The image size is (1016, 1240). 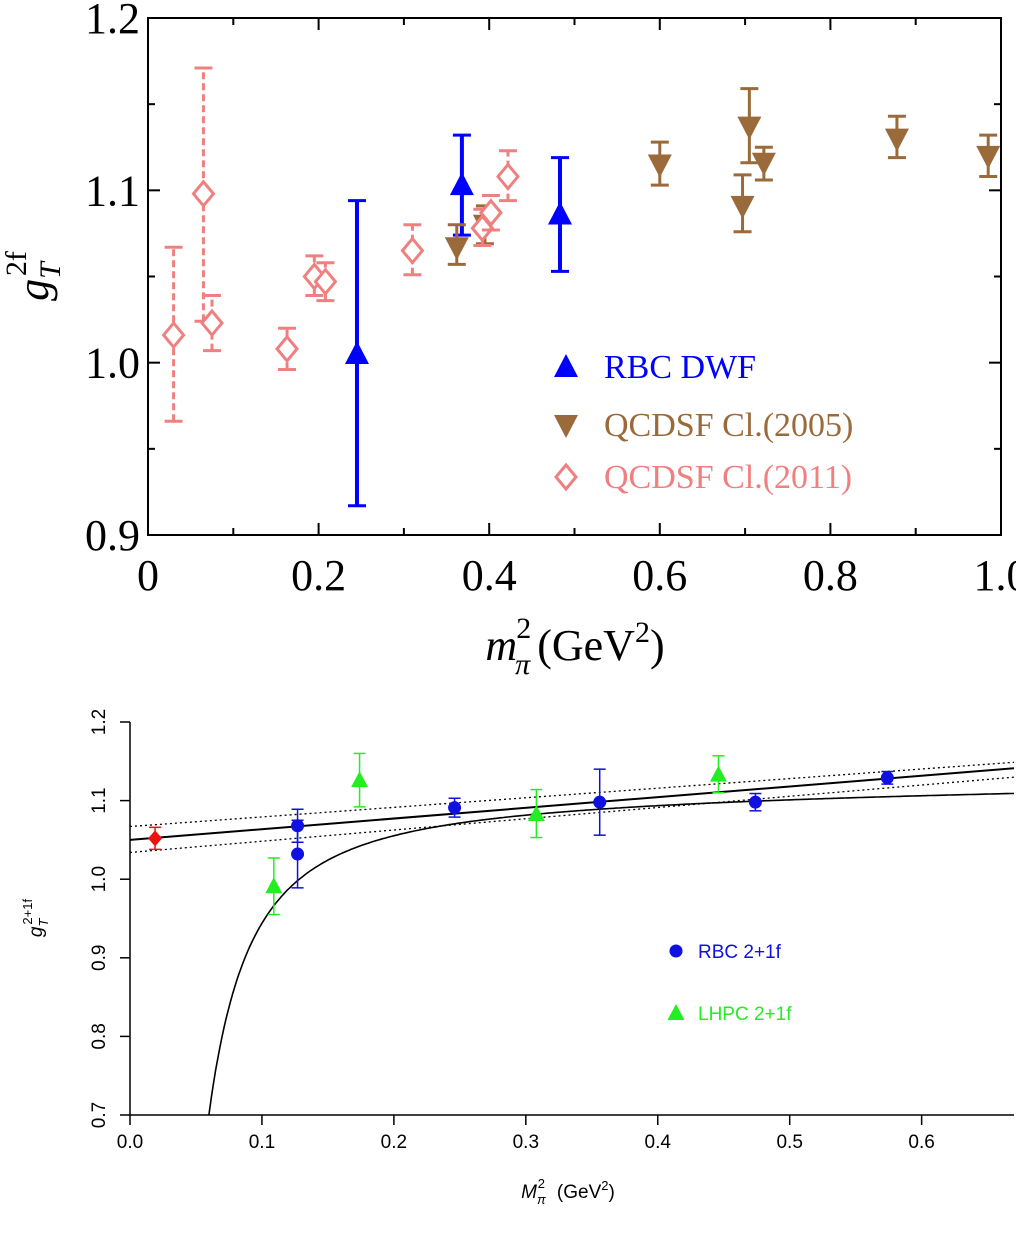 What do you see at coordinates (680, 367) in the screenshot?
I see `legend-label: RBC DWF` at bounding box center [680, 367].